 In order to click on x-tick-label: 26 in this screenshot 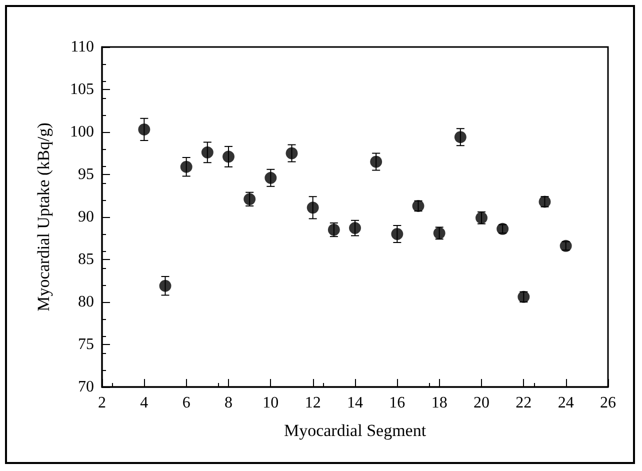, I will do `click(608, 403)`.